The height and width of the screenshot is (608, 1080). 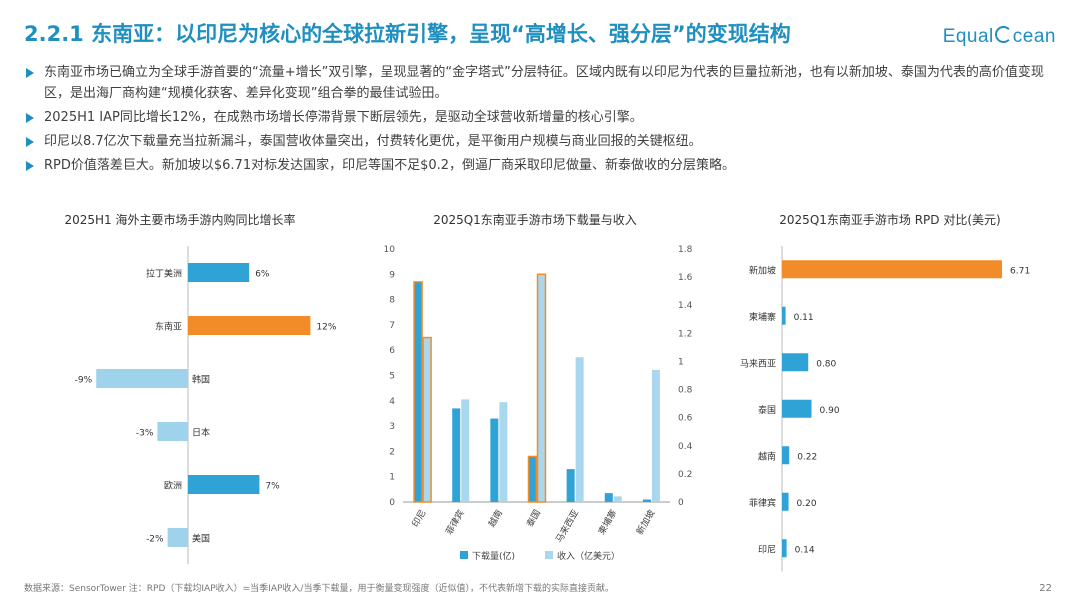 I want to click on logo-text-right: cean, so click(x=1034, y=36).